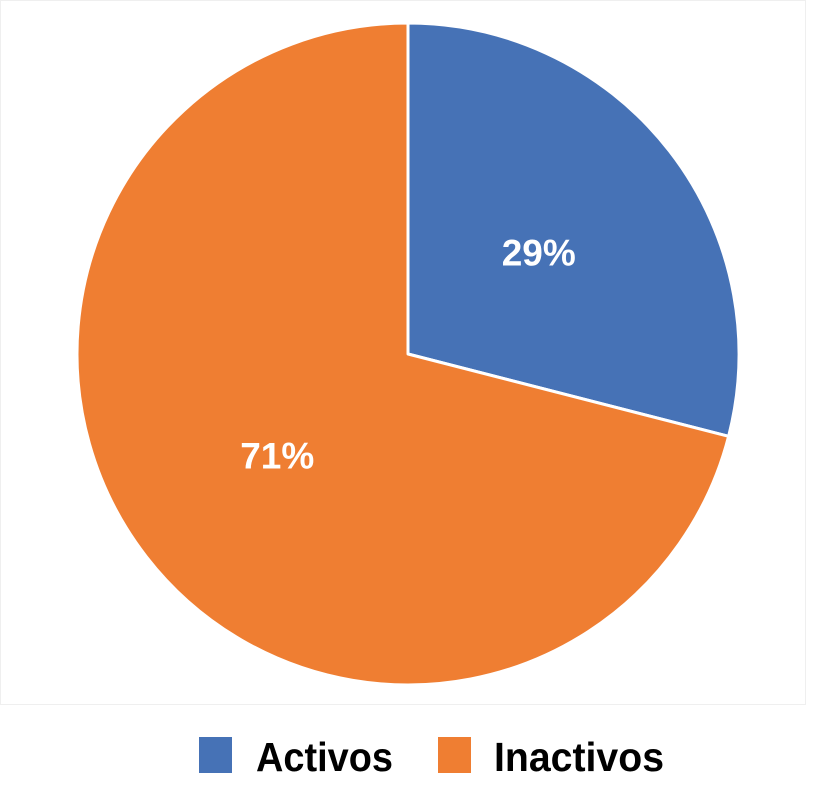 Image resolution: width=816 pixels, height=787 pixels. What do you see at coordinates (454, 755) in the screenshot?
I see `legend-swatch-inactivos` at bounding box center [454, 755].